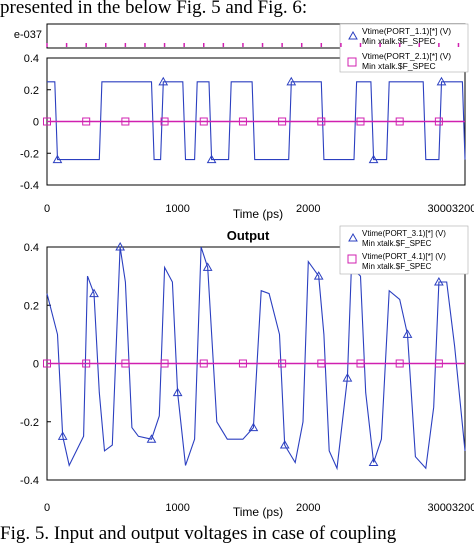 The height and width of the screenshot is (544, 474). I want to click on input-y-tick-label: -0.2, so click(29, 154).